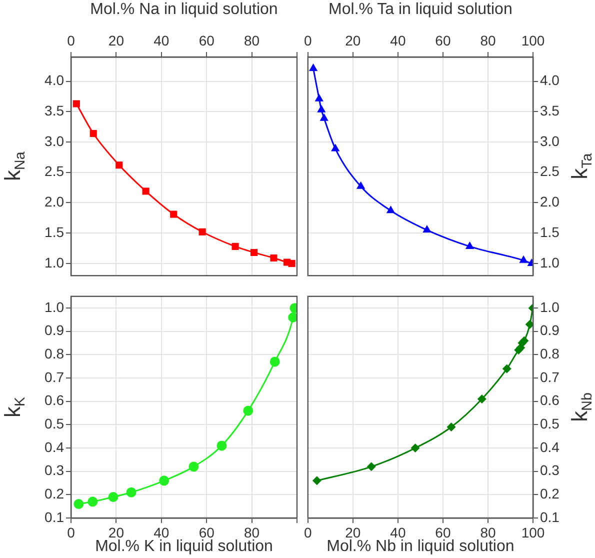  I want to click on x-axis-title: Mol.% Na in liquid solution, so click(184, 9).